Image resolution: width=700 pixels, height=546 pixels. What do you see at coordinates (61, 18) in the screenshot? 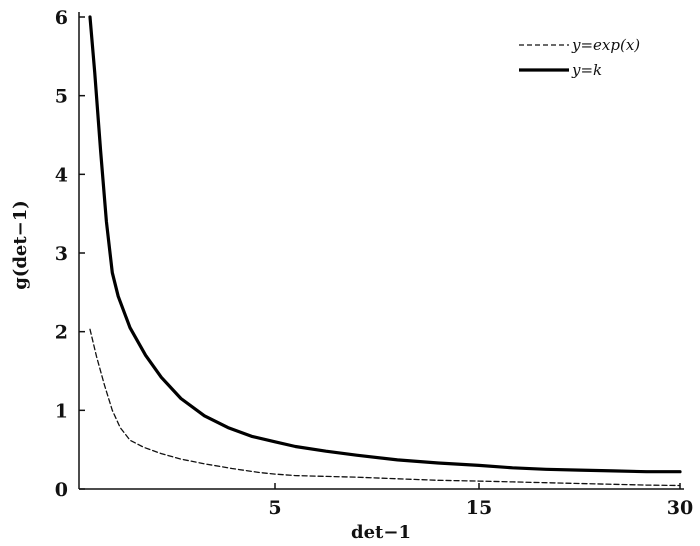
I see `y-tick-label: 6` at bounding box center [61, 18].